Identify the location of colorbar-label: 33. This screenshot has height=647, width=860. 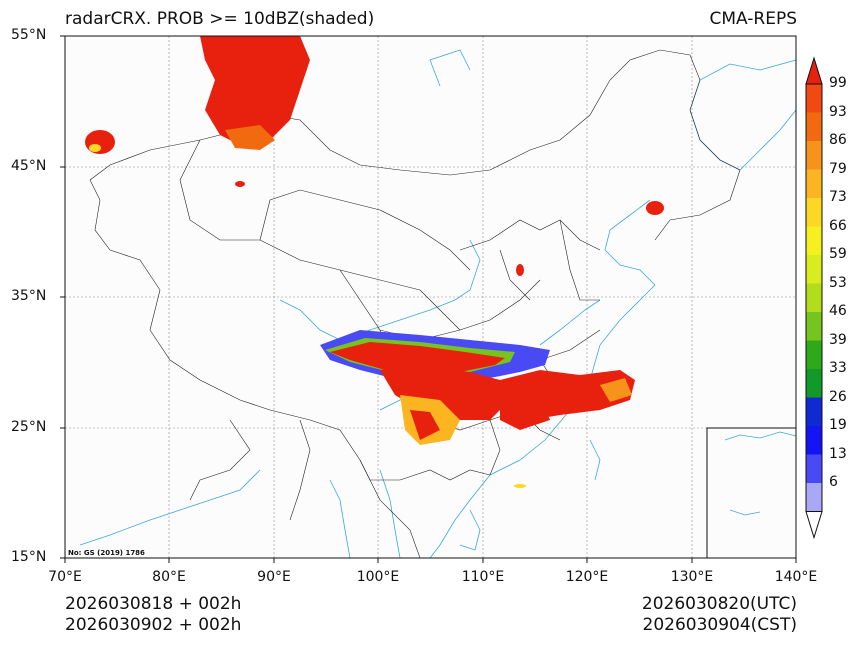
(838, 368).